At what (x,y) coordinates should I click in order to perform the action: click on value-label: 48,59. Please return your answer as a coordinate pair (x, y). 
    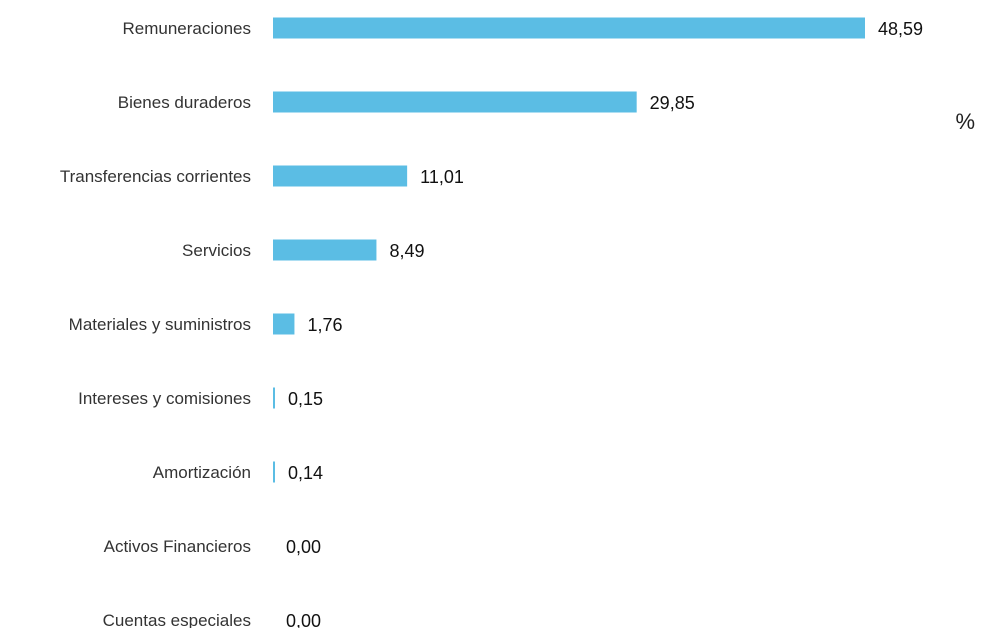
    Looking at the image, I should click on (900, 29).